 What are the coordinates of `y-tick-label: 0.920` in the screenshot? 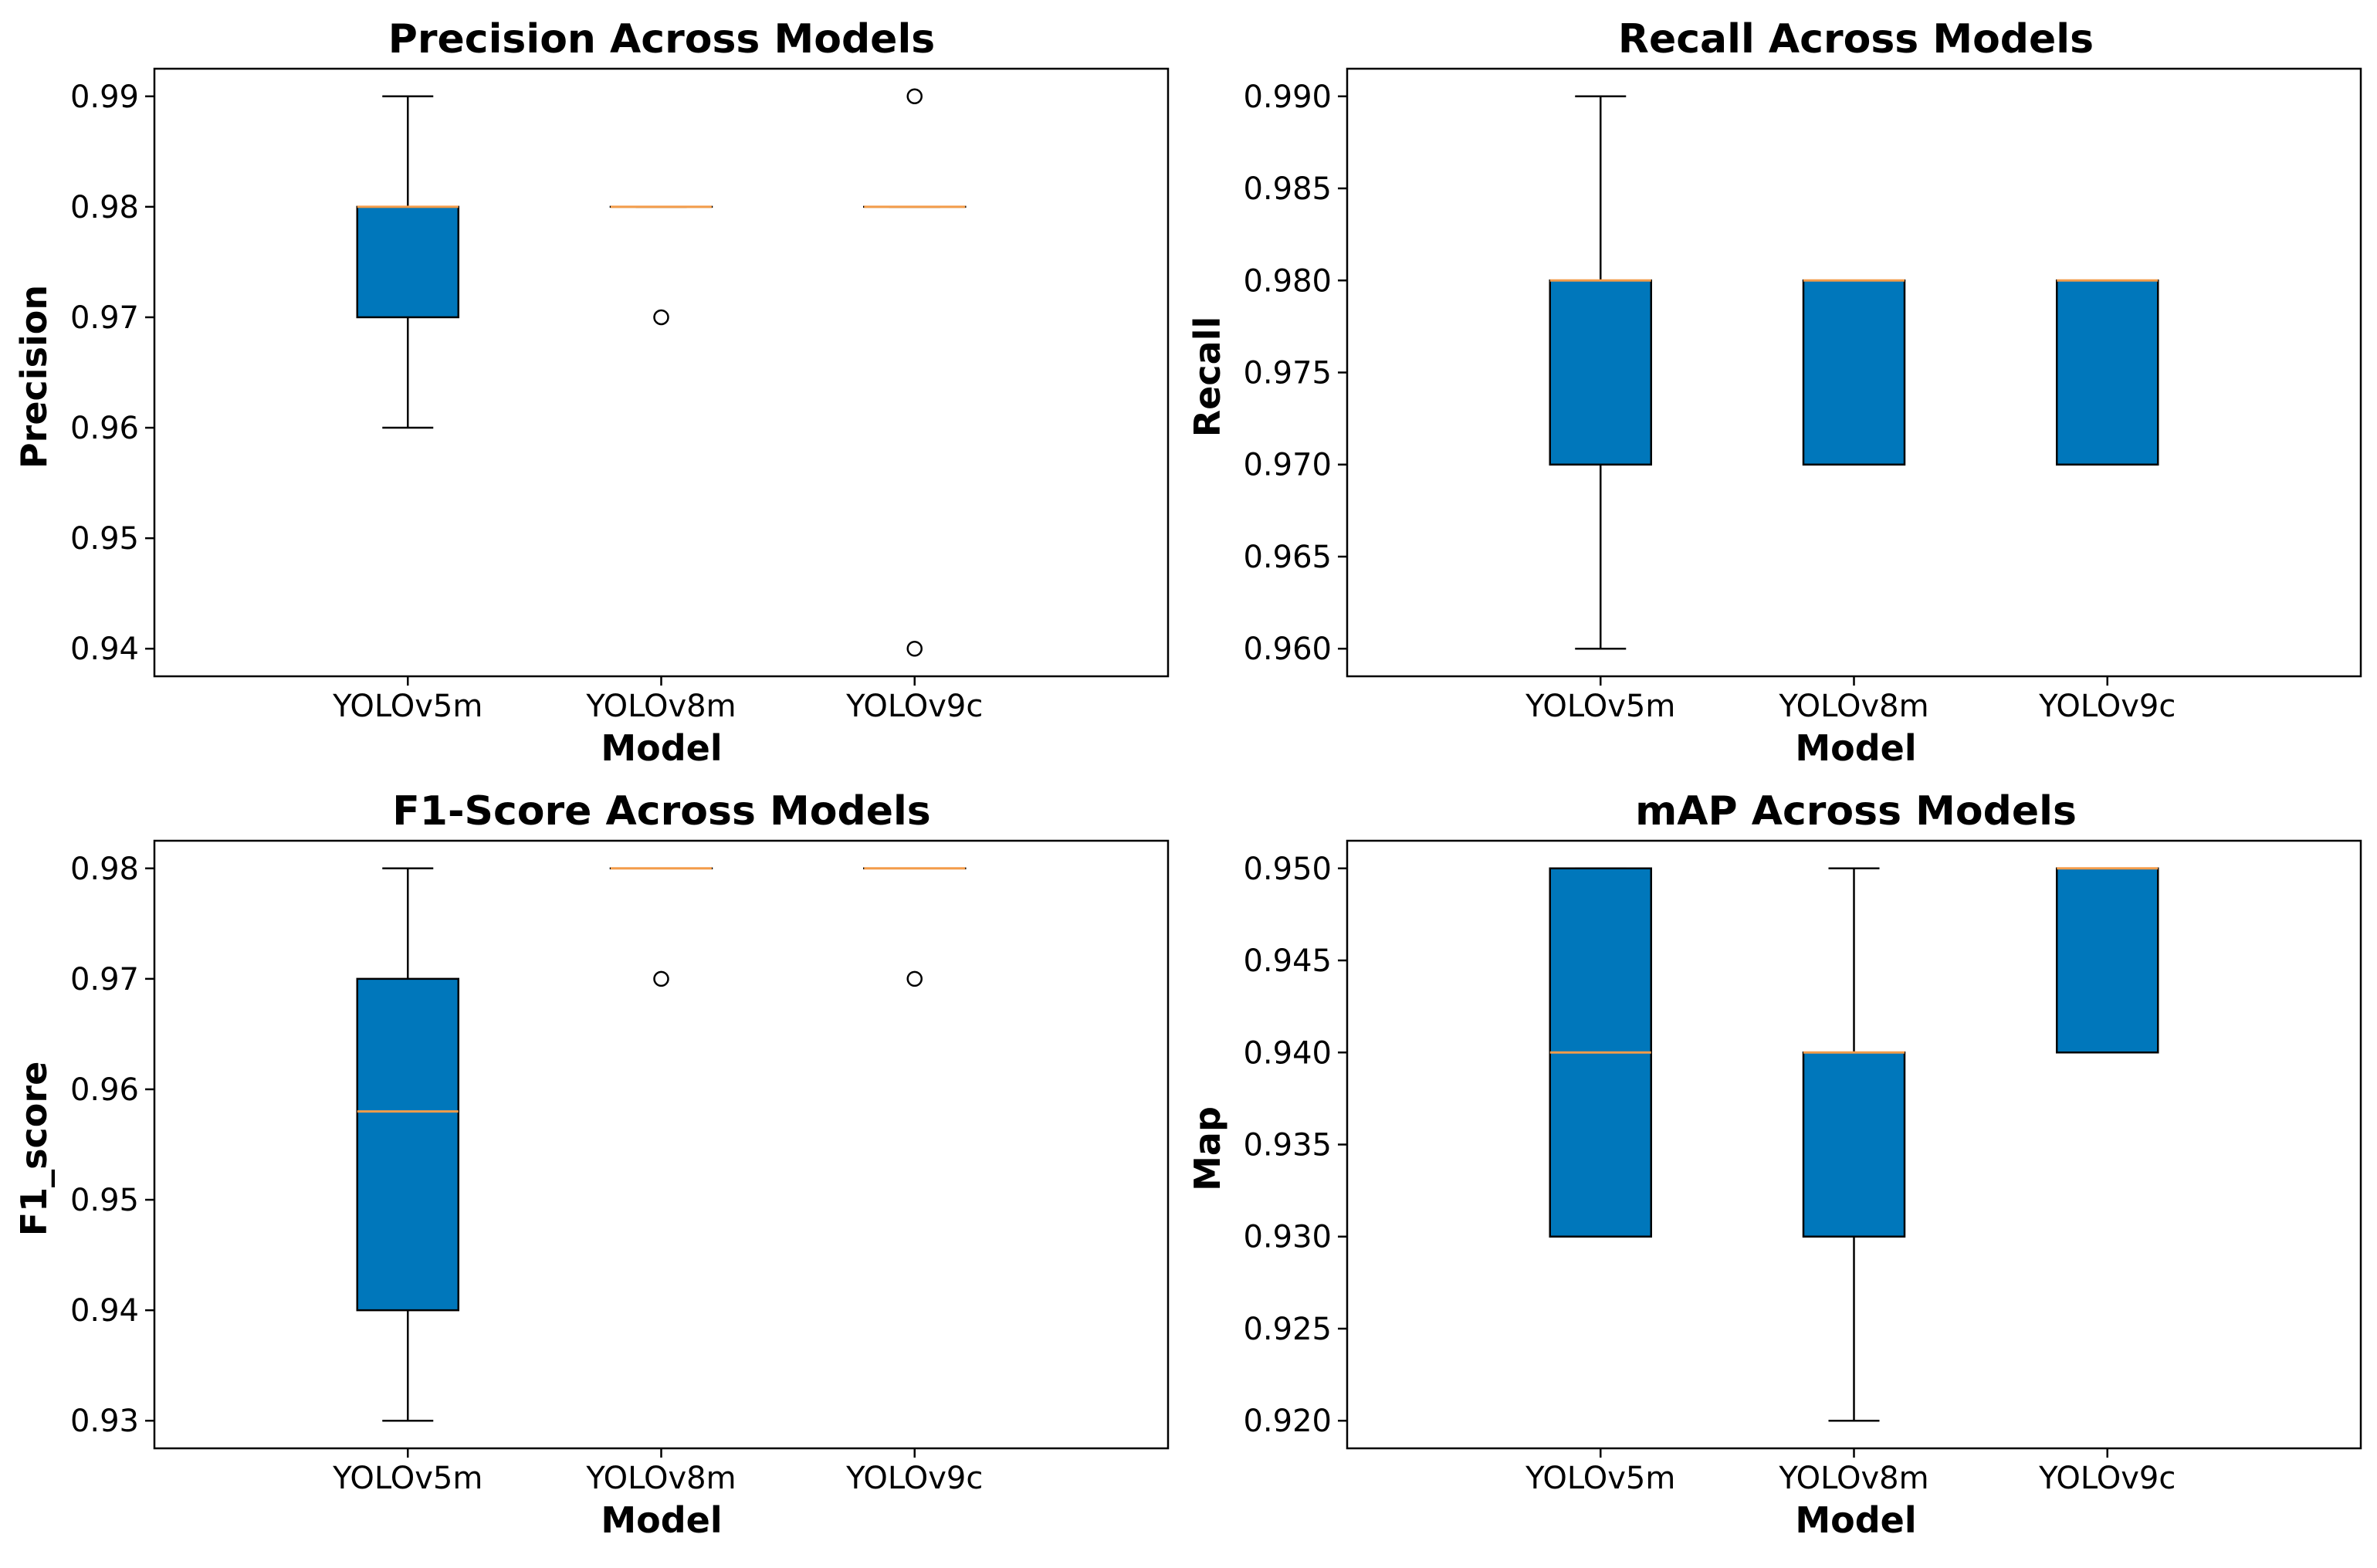 It's located at (1287, 1421).